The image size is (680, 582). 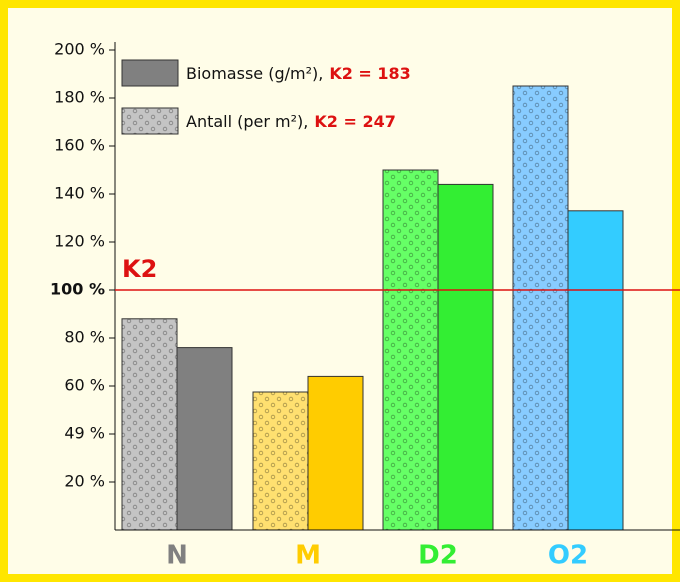 I want to click on y-tick-label: 60 %, so click(x=84, y=385).